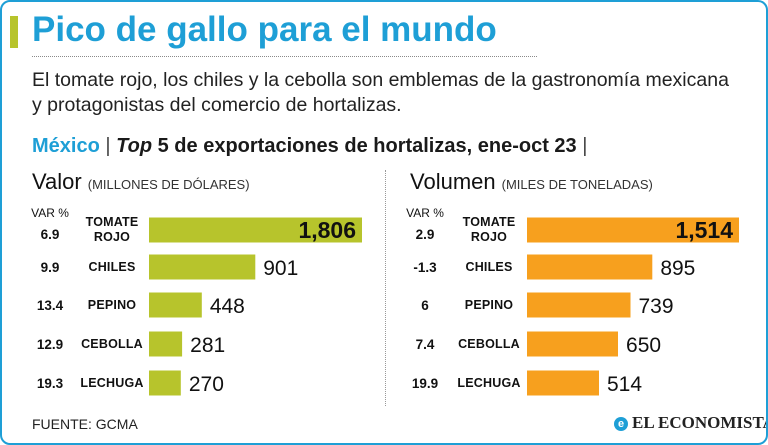 The height and width of the screenshot is (445, 768). I want to click on valor-var-header: VAR %, so click(50, 213).